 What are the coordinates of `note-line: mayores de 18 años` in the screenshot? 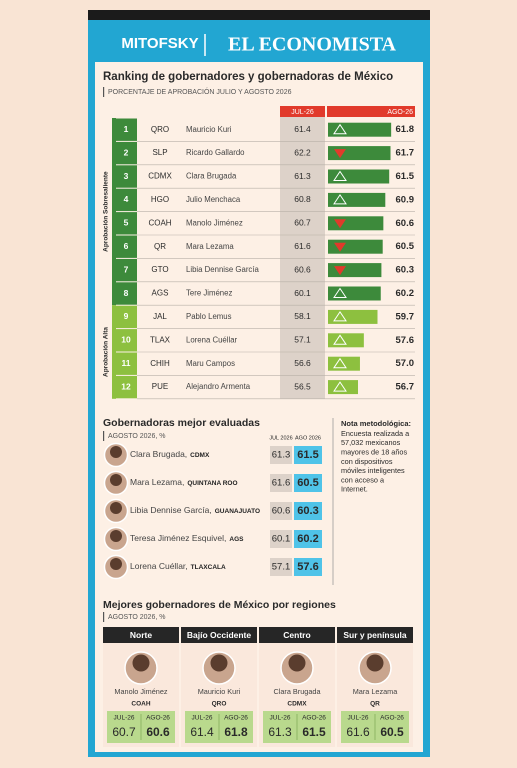 It's located at (374, 452).